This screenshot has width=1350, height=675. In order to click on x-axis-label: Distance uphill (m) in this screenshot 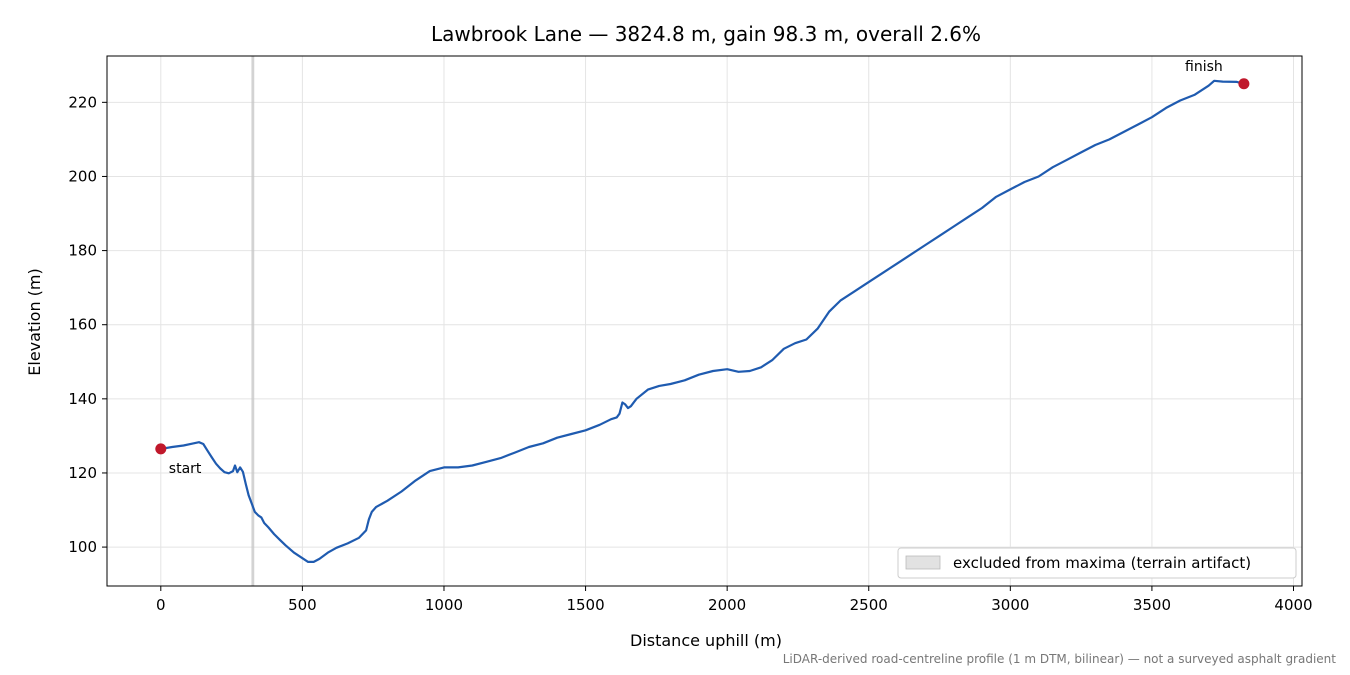, I will do `click(706, 640)`.